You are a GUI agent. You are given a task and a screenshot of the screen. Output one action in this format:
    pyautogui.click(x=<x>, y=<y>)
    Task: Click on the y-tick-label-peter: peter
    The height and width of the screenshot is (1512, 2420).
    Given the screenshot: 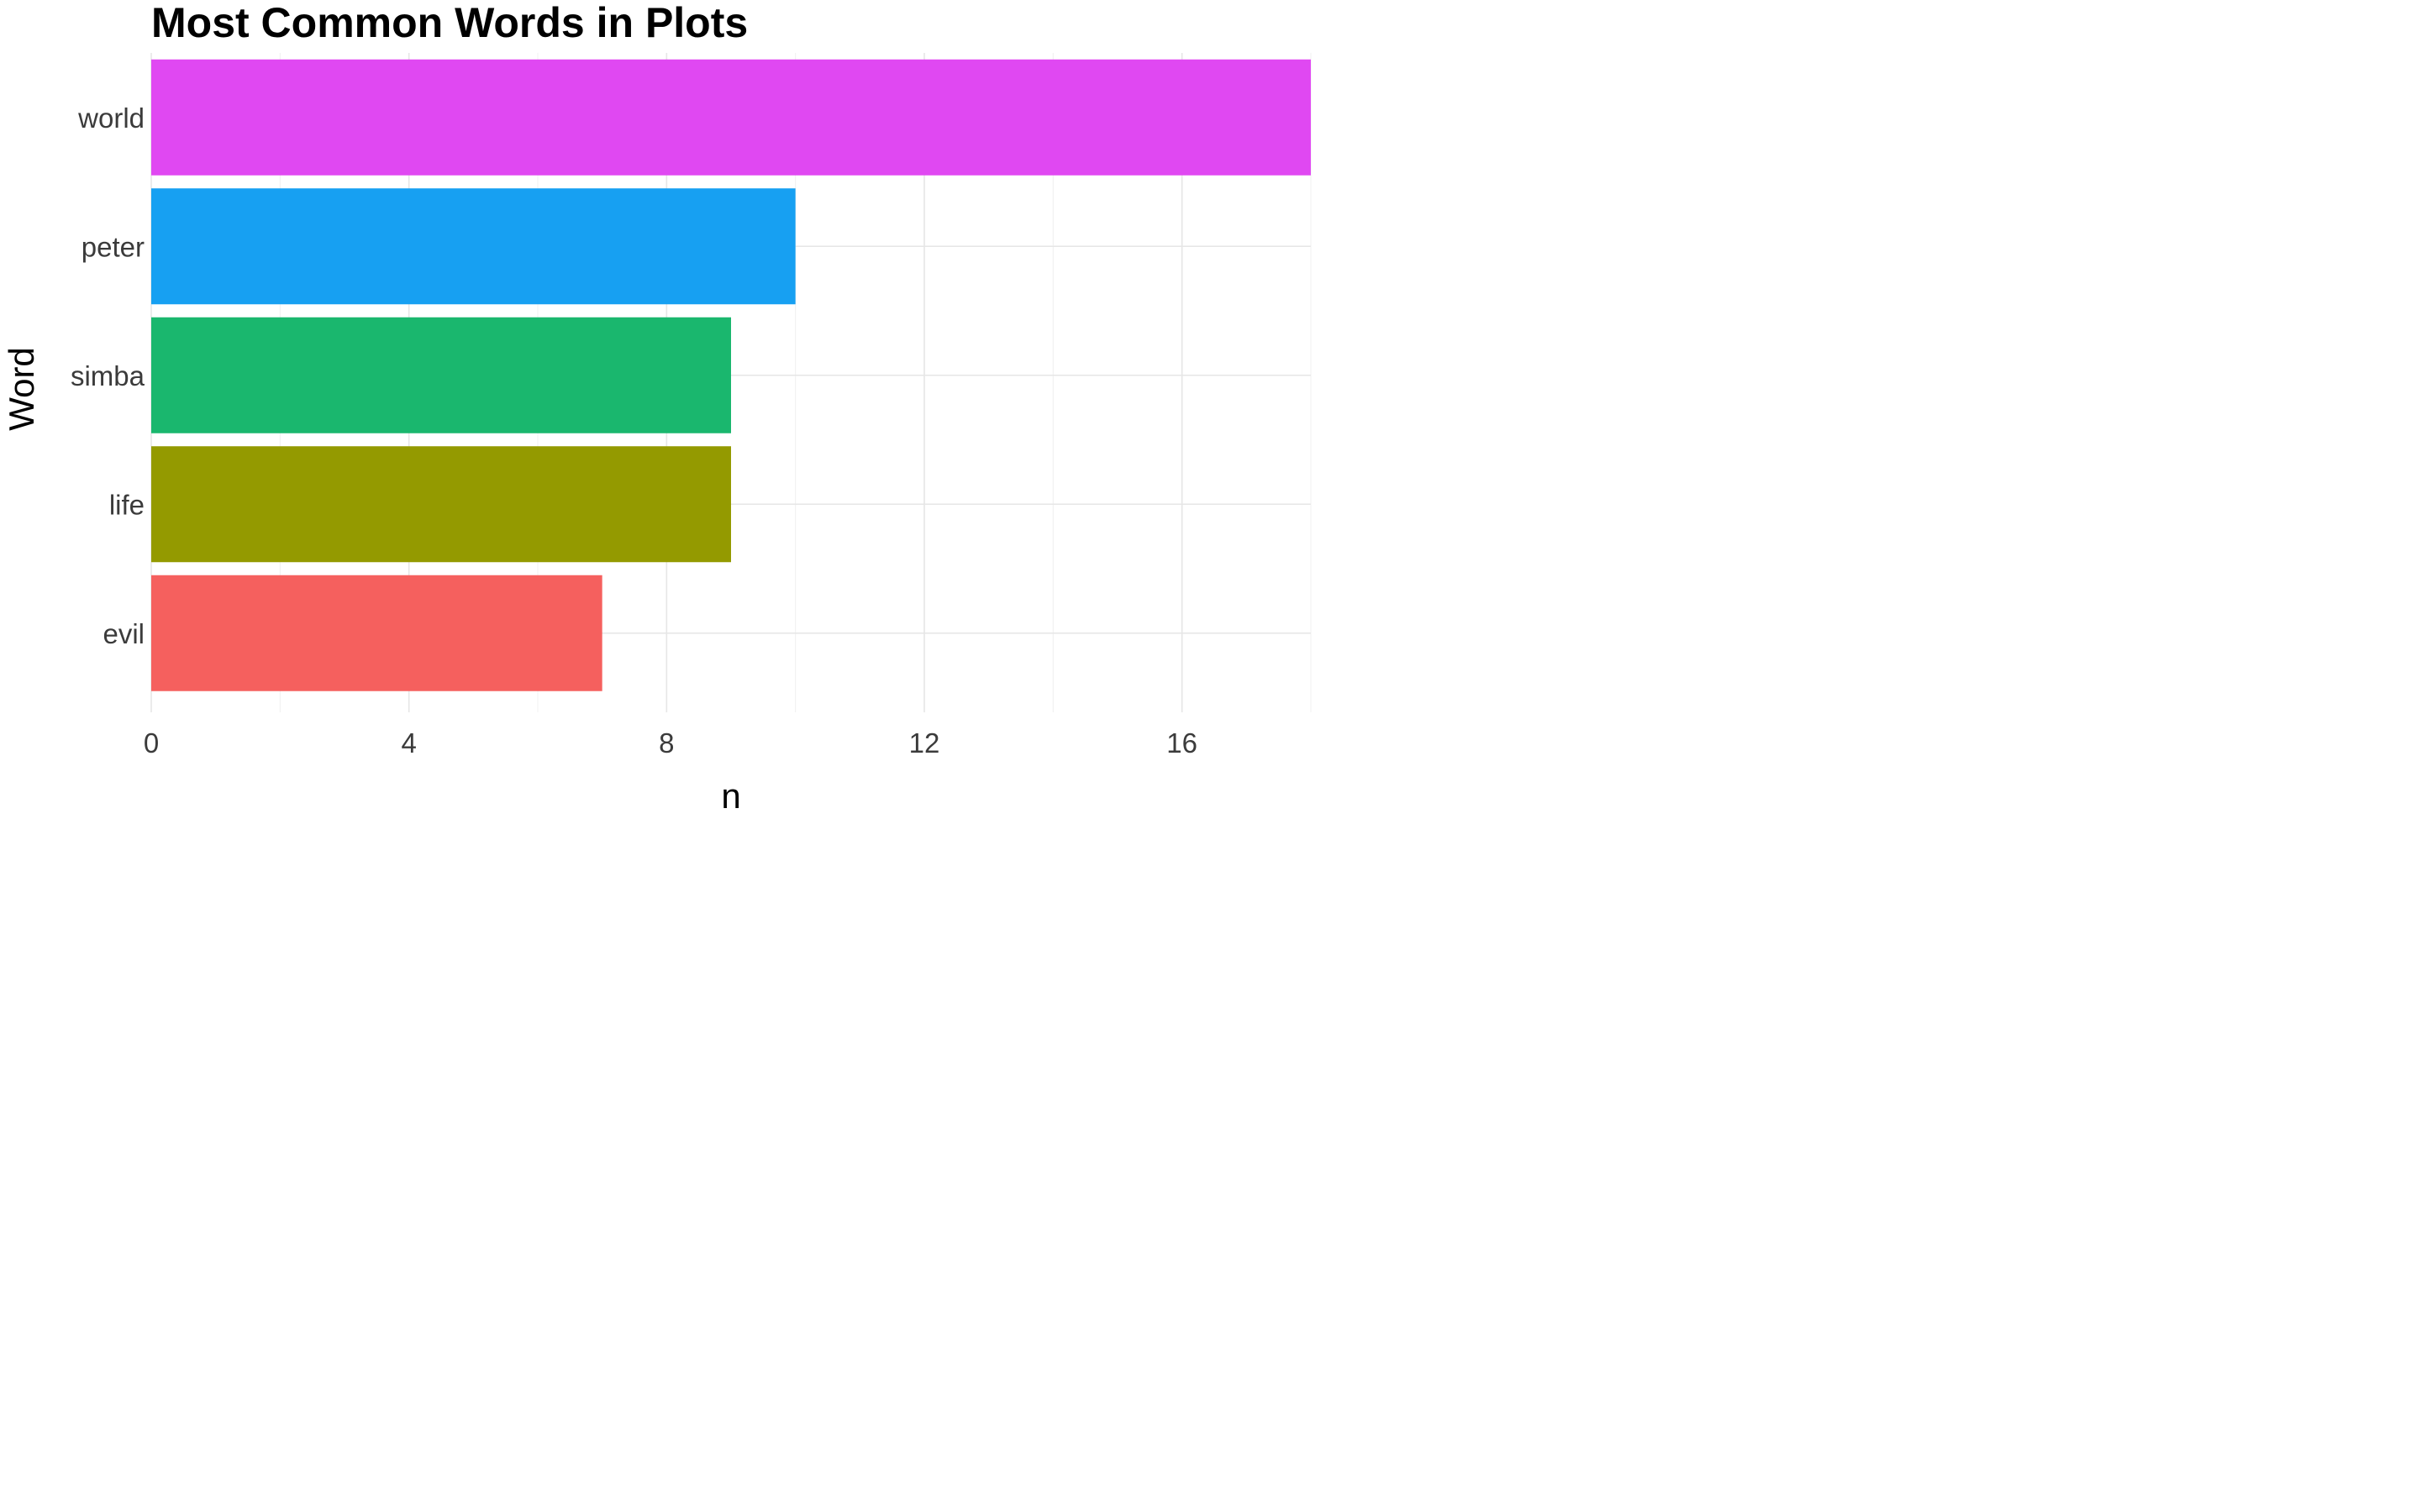 What is the action you would take?
    pyautogui.click(x=113, y=246)
    